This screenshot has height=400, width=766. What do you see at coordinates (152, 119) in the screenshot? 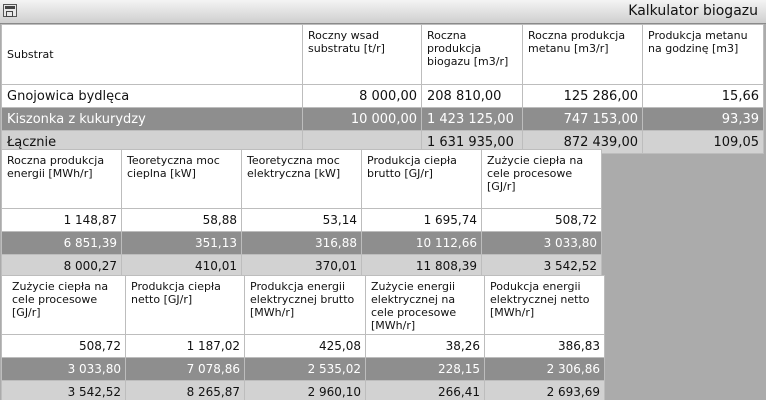
I see `grid-cell: Kiszonka z kukurydzy` at bounding box center [152, 119].